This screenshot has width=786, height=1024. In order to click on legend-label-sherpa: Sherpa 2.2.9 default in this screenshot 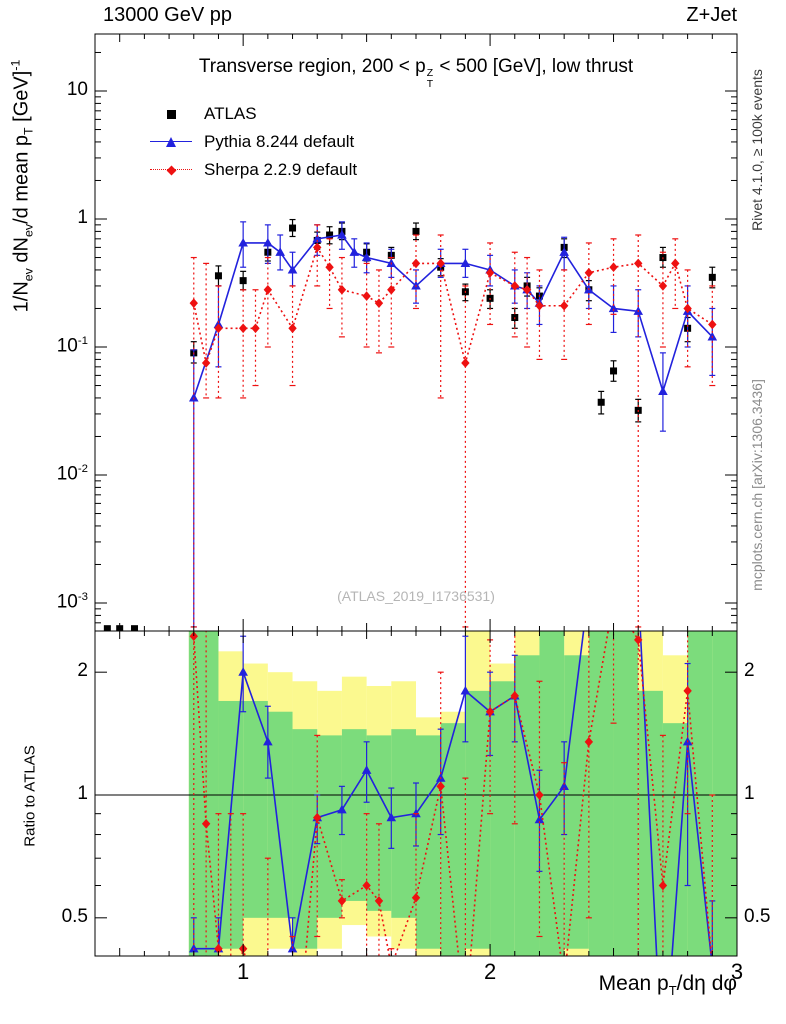, I will do `click(281, 169)`.